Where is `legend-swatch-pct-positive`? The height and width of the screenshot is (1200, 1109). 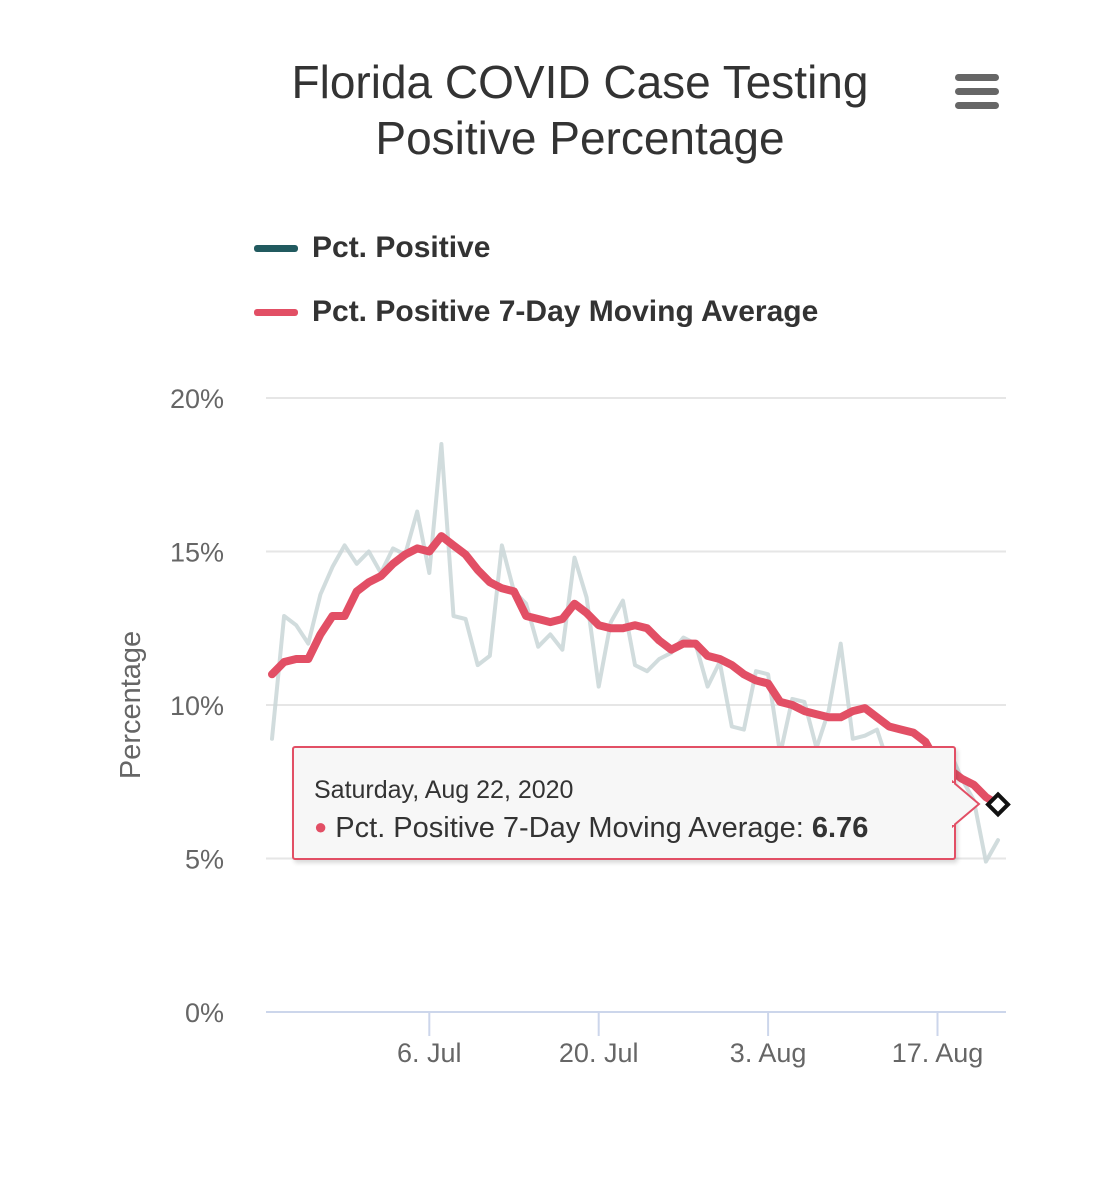
legend-swatch-pct-positive is located at coordinates (276, 248).